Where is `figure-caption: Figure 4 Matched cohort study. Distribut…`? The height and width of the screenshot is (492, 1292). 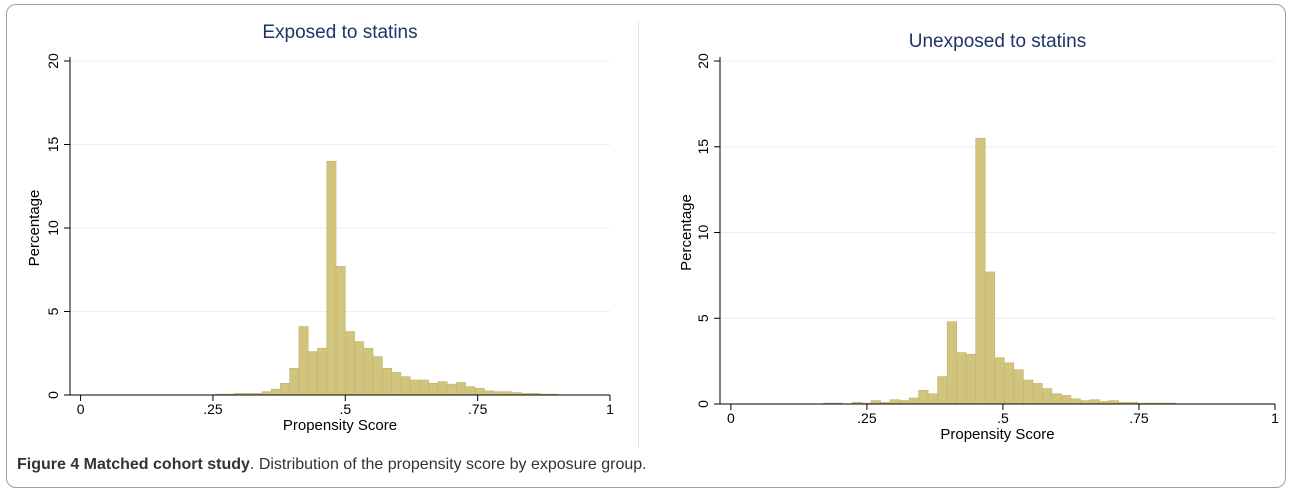 figure-caption: Figure 4 Matched cohort study. Distribut… is located at coordinates (332, 465).